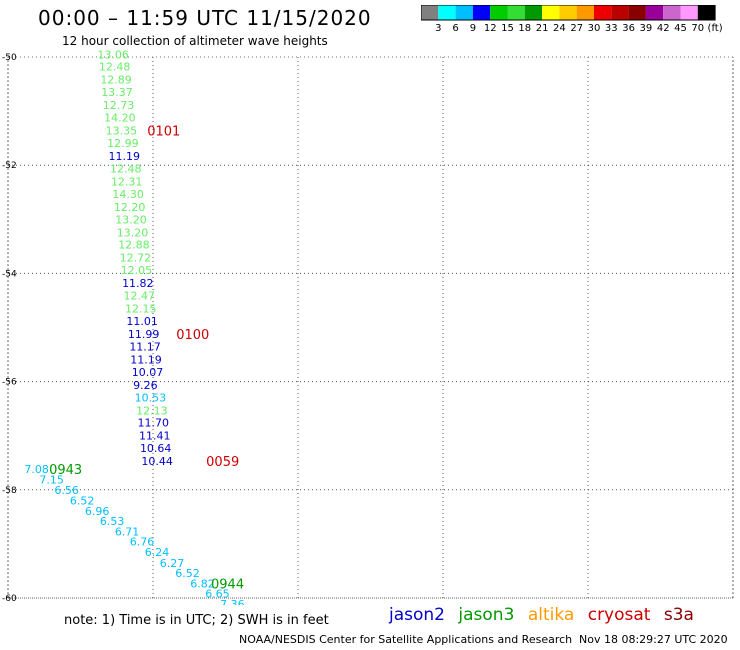 The width and height of the screenshot is (740, 650). Describe the element at coordinates (155, 436) in the screenshot. I see `wave-height-label: 11.41` at that location.